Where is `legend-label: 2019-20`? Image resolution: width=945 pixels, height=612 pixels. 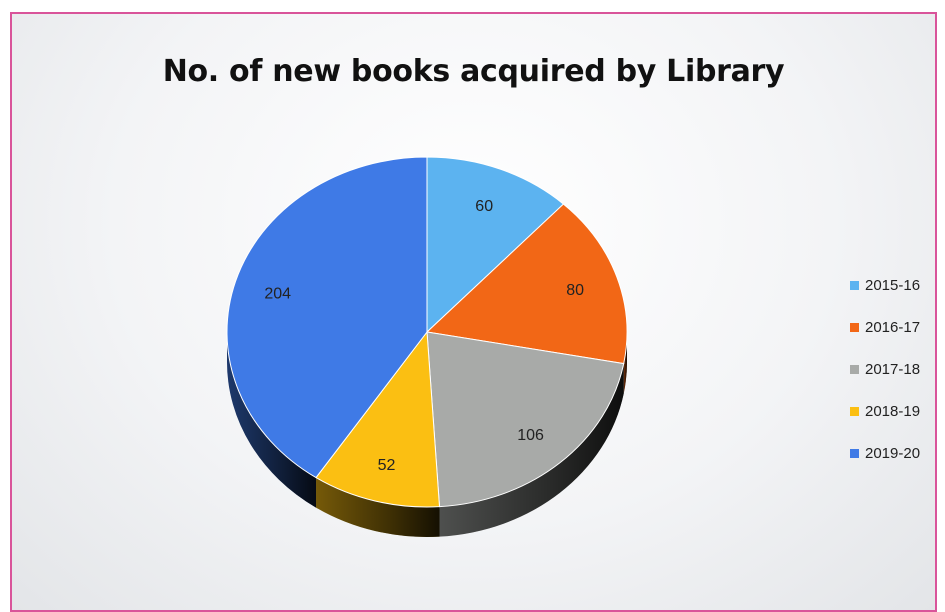 legend-label: 2019-20 is located at coordinates (893, 453).